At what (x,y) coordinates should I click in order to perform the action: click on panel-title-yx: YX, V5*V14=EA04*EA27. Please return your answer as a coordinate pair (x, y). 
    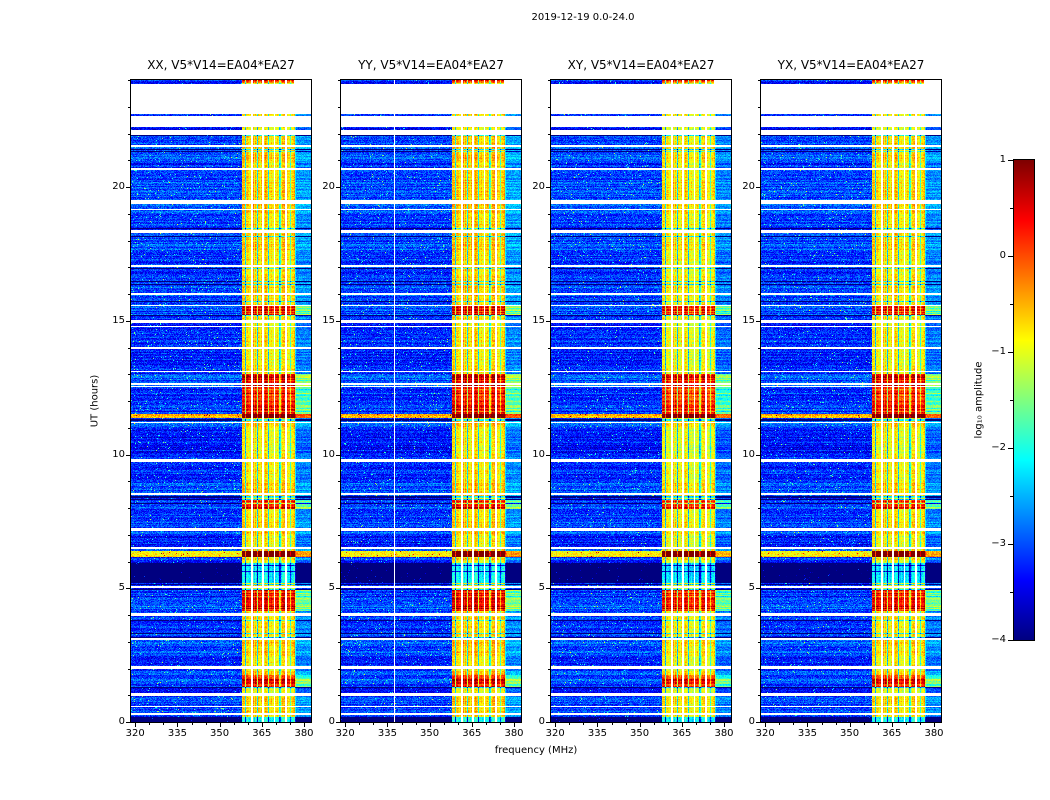
    Looking at the image, I should click on (851, 65).